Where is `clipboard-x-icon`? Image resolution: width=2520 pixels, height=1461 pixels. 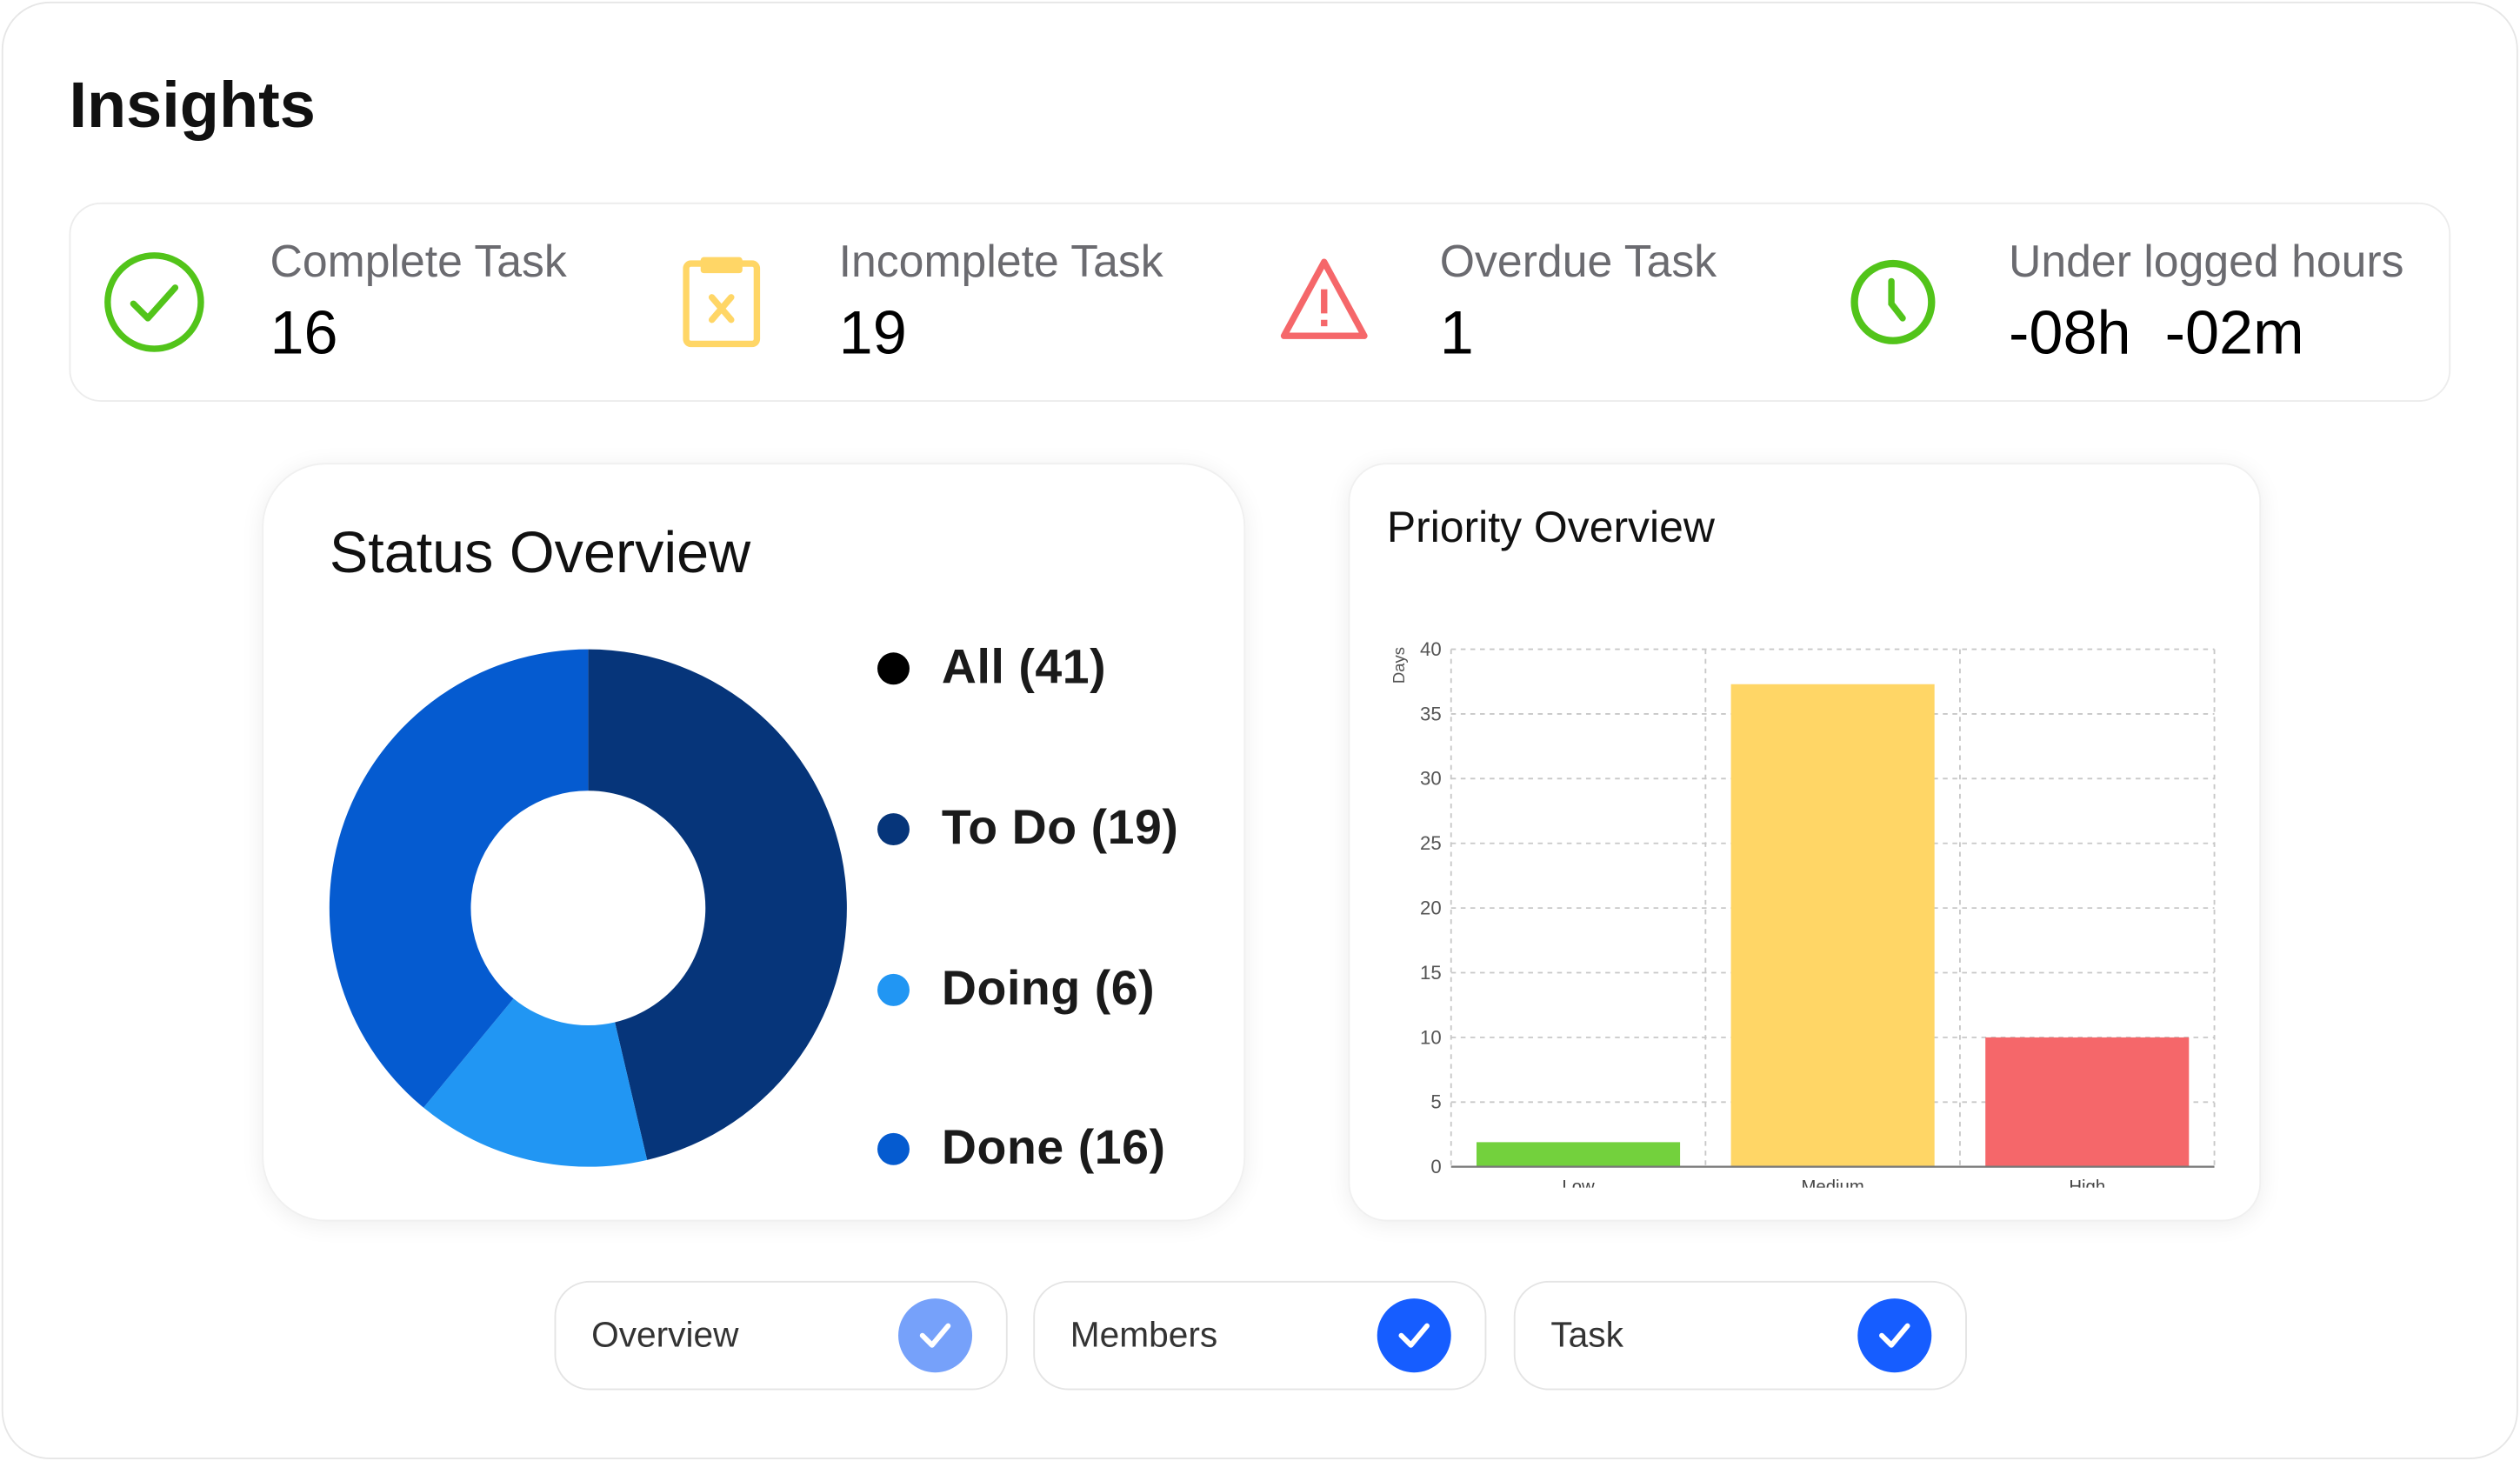 clipboard-x-icon is located at coordinates (722, 302).